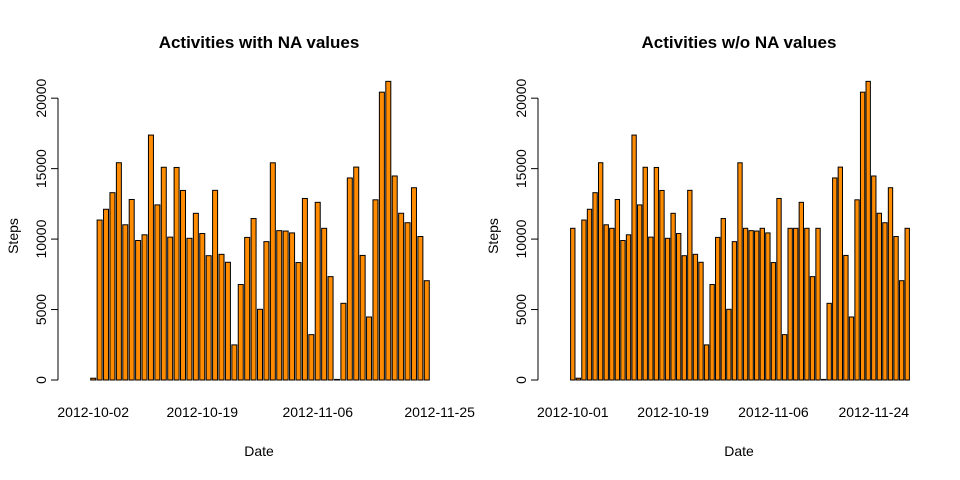  I want to click on chart-title: Activities with NA values, so click(259, 42).